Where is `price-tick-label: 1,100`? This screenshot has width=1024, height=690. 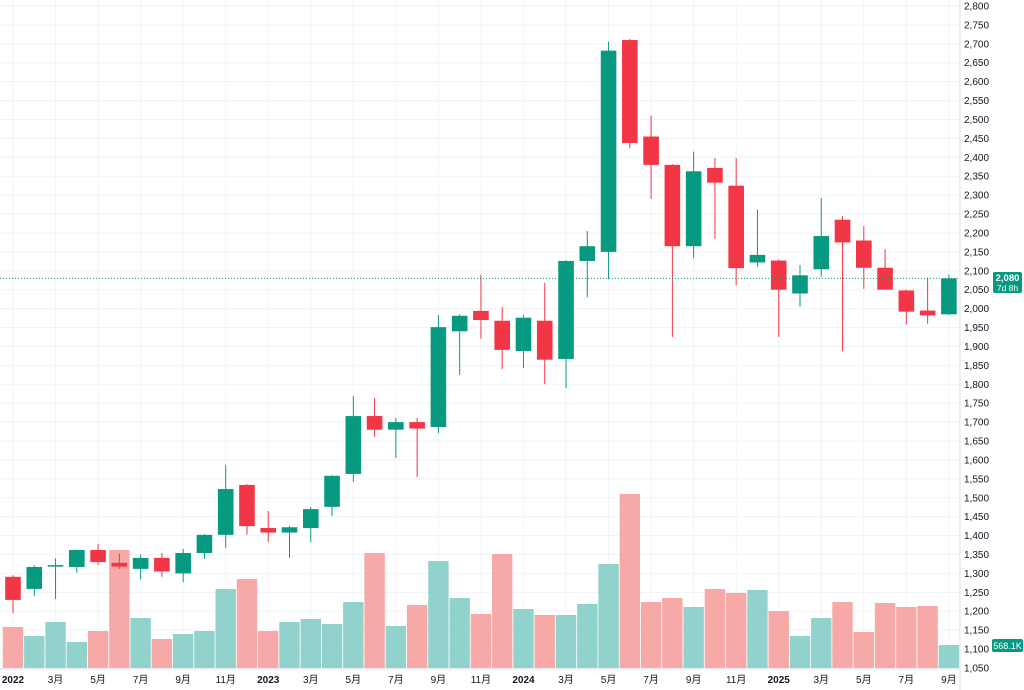
price-tick-label: 1,100 is located at coordinates (976, 650).